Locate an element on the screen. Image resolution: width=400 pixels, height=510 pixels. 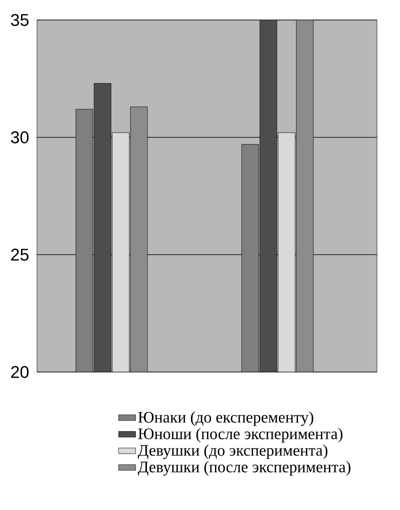
legend-label: Девушки (до эксперимента) is located at coordinates (233, 452).